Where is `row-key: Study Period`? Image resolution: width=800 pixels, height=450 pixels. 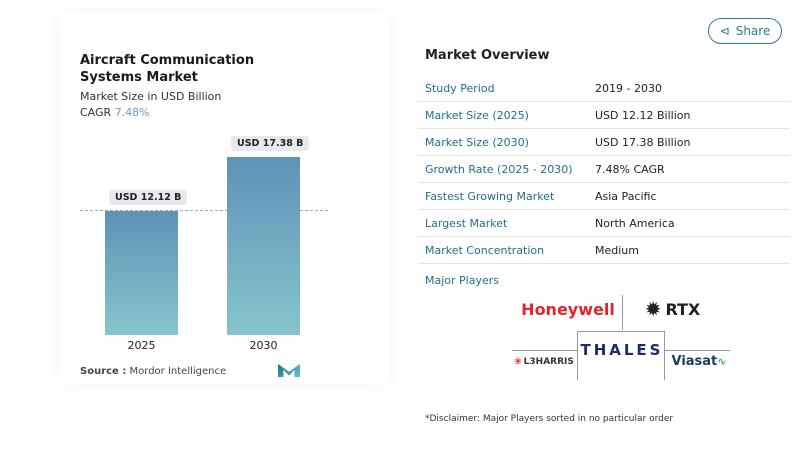 row-key: Study Period is located at coordinates (460, 88).